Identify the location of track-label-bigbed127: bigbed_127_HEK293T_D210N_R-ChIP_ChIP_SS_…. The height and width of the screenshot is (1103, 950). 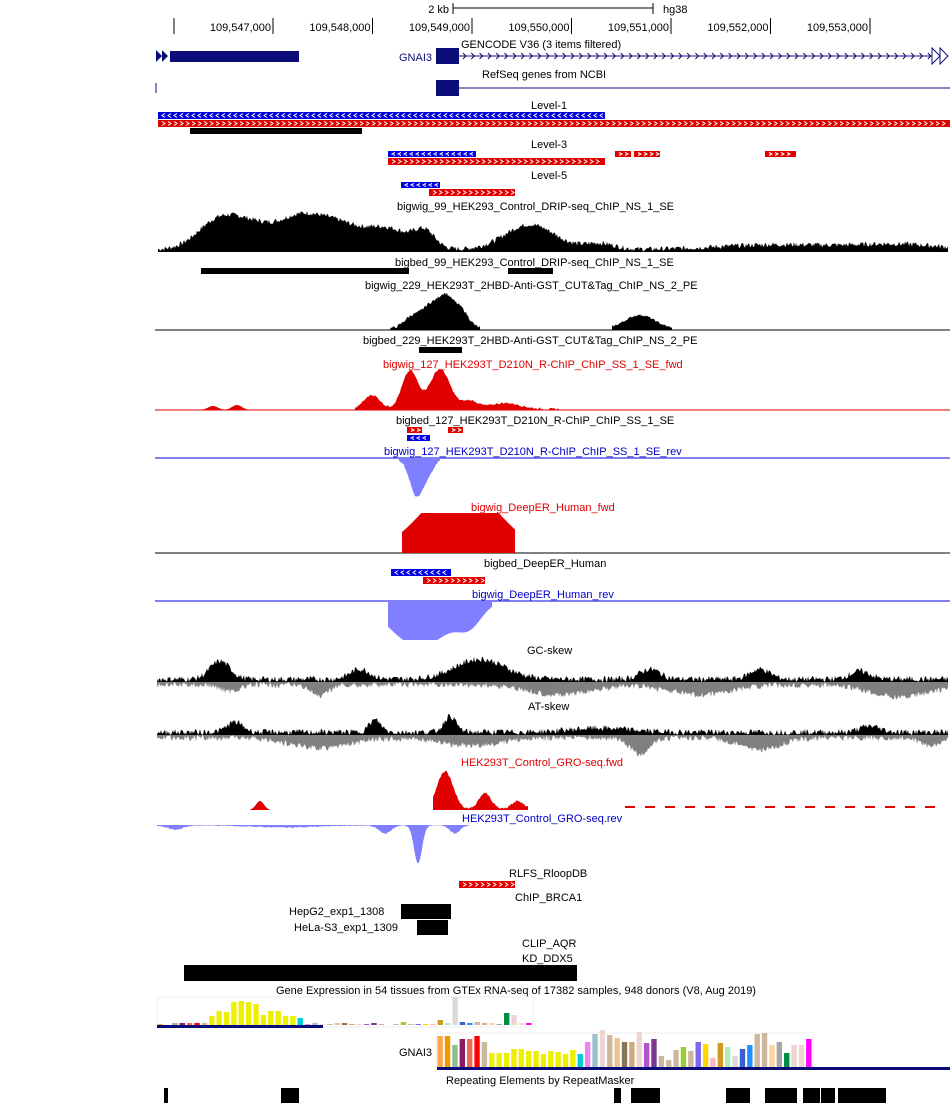
(535, 421).